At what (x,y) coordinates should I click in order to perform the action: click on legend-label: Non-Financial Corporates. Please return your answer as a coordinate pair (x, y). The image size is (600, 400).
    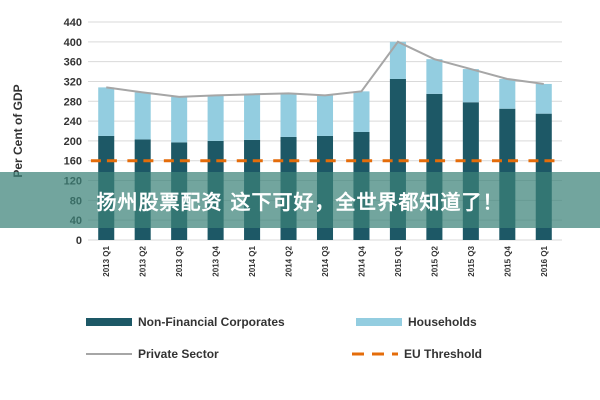
    Looking at the image, I should click on (211, 322).